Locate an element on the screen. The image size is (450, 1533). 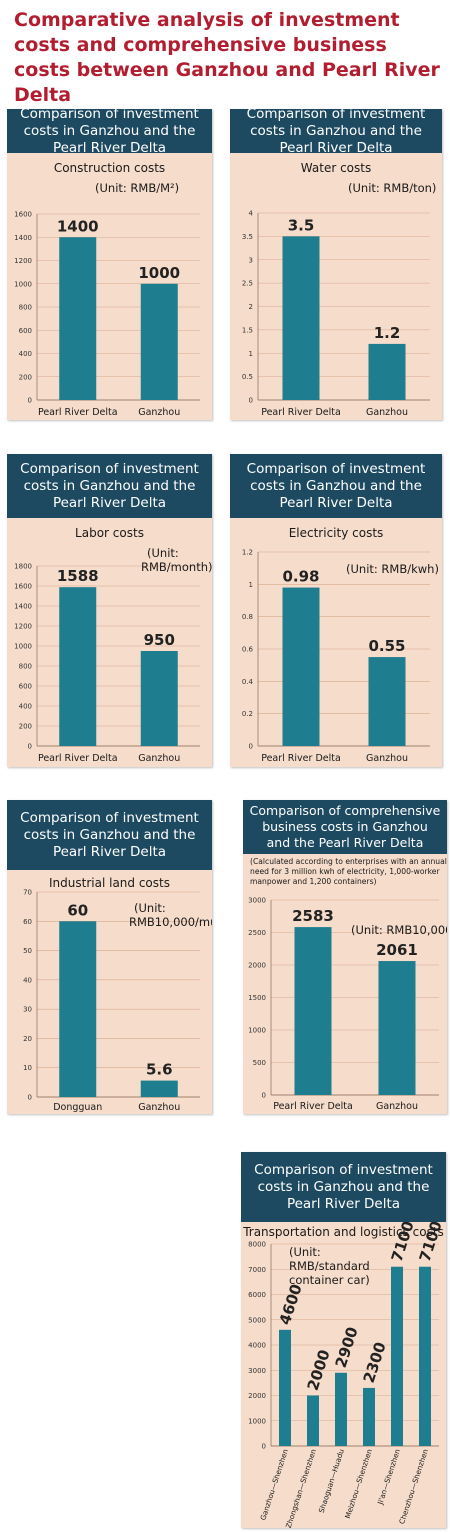
y-tick-label: 1500 is located at coordinates (257, 998).